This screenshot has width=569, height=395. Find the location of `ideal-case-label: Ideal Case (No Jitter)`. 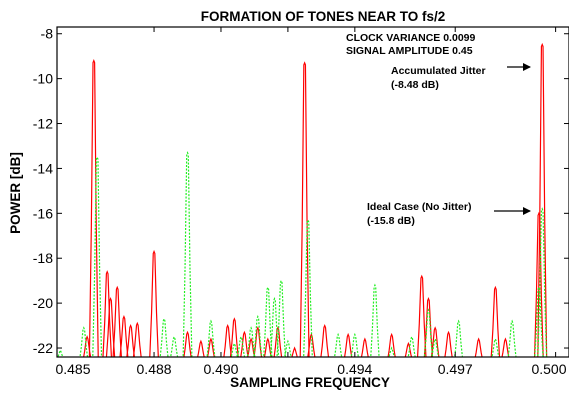

ideal-case-label: Ideal Case (No Jitter) is located at coordinates (419, 207).